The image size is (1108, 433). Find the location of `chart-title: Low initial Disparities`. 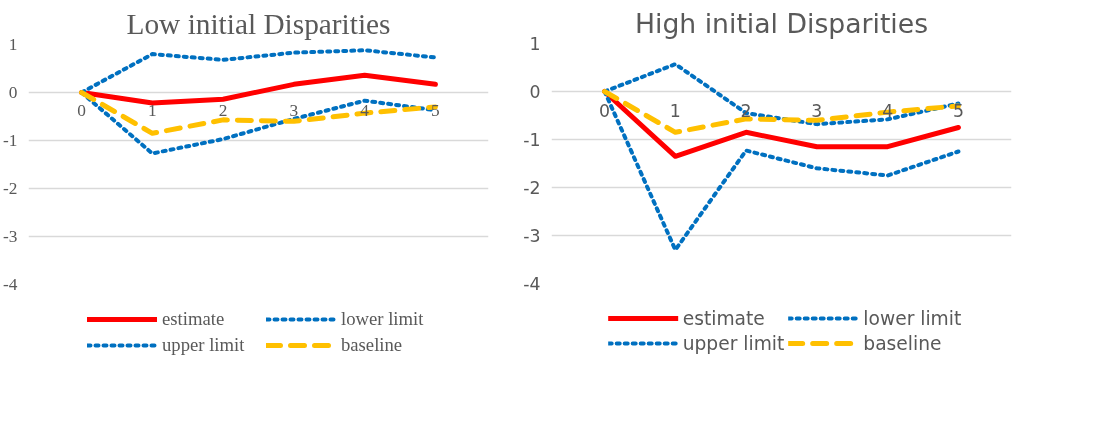

chart-title: Low initial Disparities is located at coordinates (258, 23).